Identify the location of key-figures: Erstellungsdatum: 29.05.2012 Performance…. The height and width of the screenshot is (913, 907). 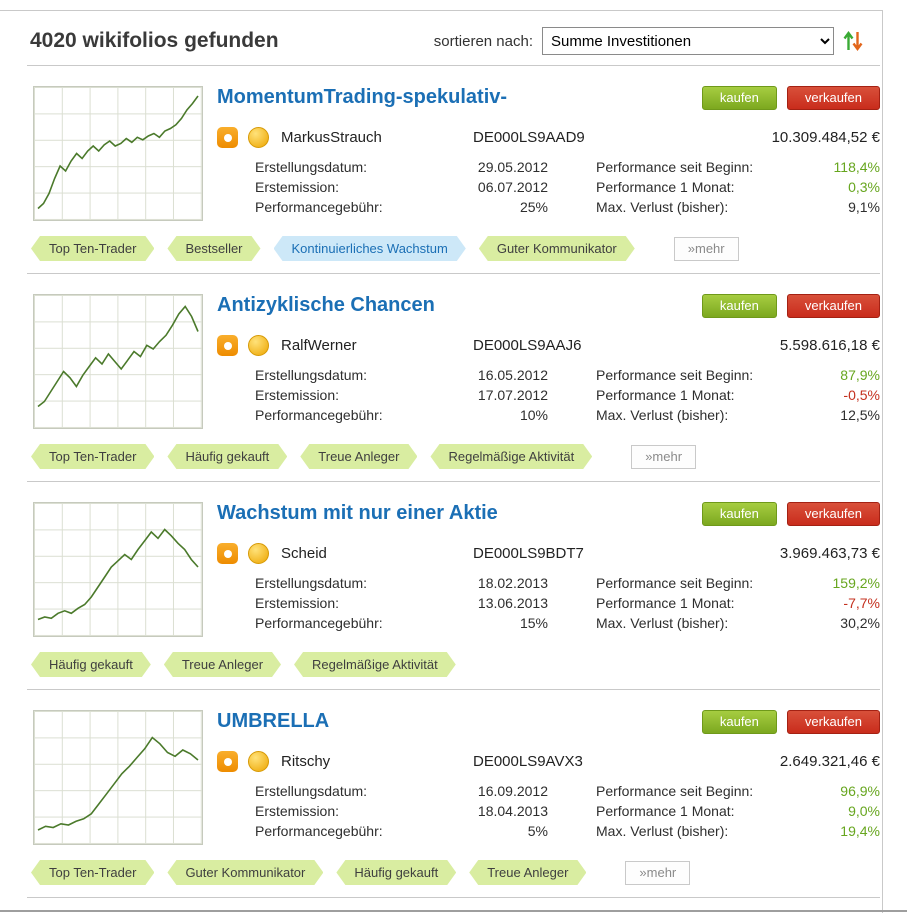
(567, 187).